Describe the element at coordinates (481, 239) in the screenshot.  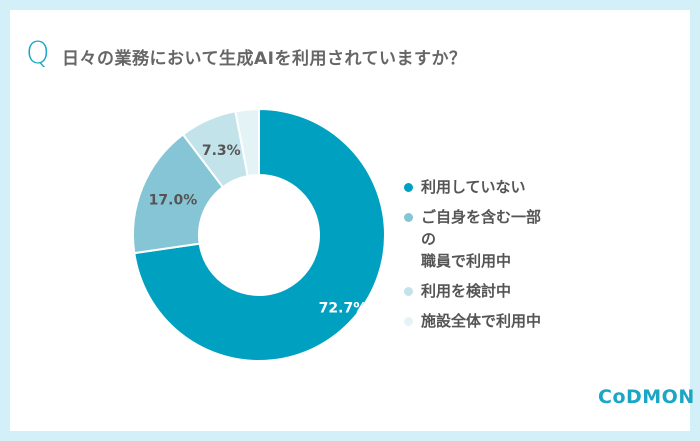
I see `legend-label: ご自身を含む一部の 職員で利用中` at that location.